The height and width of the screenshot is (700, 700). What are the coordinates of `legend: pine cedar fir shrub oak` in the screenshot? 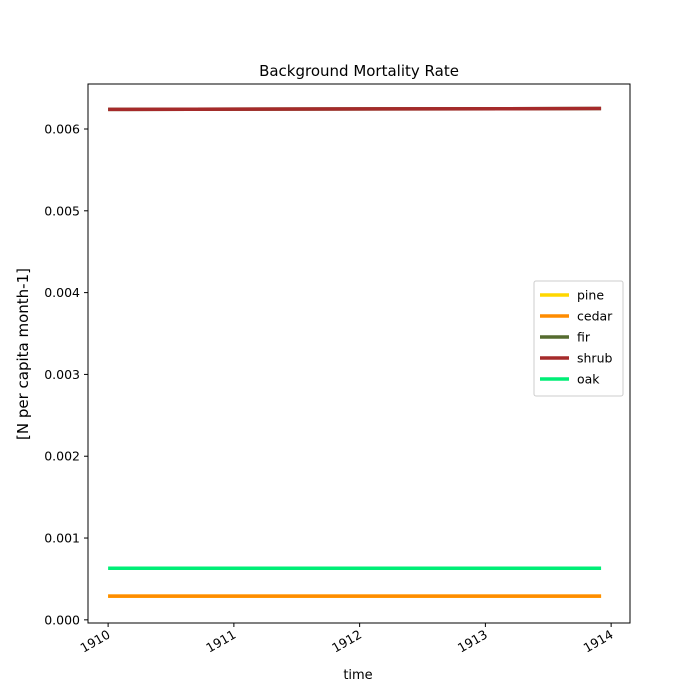 It's located at (578, 338).